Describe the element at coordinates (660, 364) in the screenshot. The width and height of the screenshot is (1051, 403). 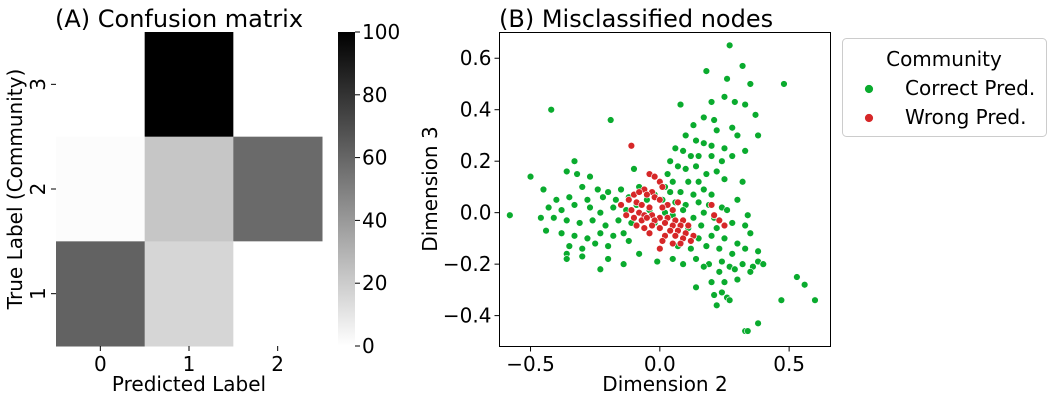
I see `scatter-x-tick-label: 0.0` at that location.